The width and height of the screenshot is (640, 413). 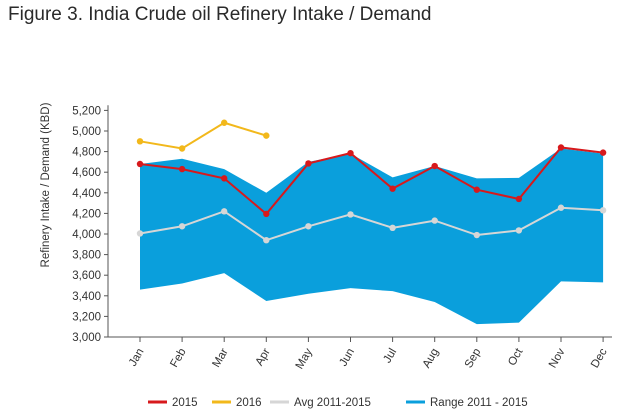 I want to click on x-tick-label: Jan, so click(x=137, y=358).